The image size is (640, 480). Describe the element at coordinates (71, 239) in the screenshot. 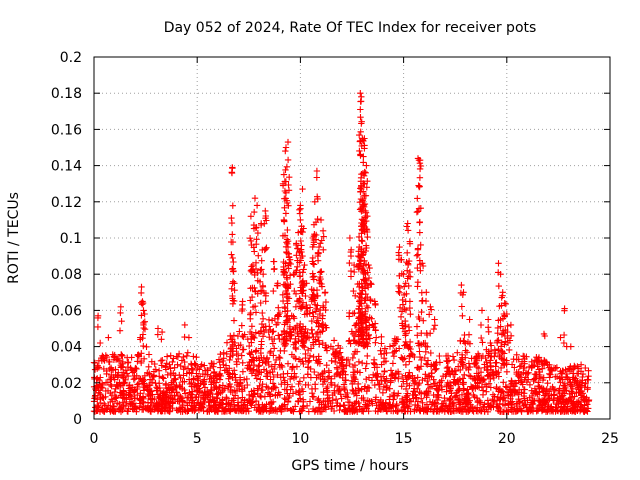

I see `y-tick-label: 0.1` at that location.